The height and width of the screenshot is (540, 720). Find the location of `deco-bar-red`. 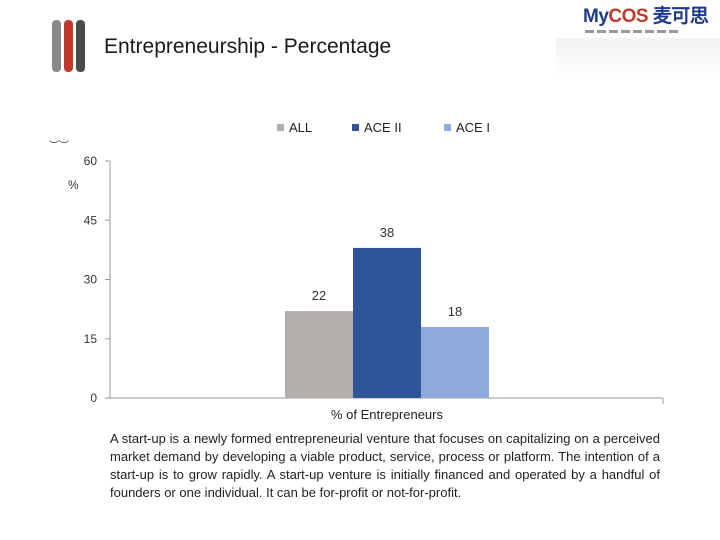

deco-bar-red is located at coordinates (68, 46).